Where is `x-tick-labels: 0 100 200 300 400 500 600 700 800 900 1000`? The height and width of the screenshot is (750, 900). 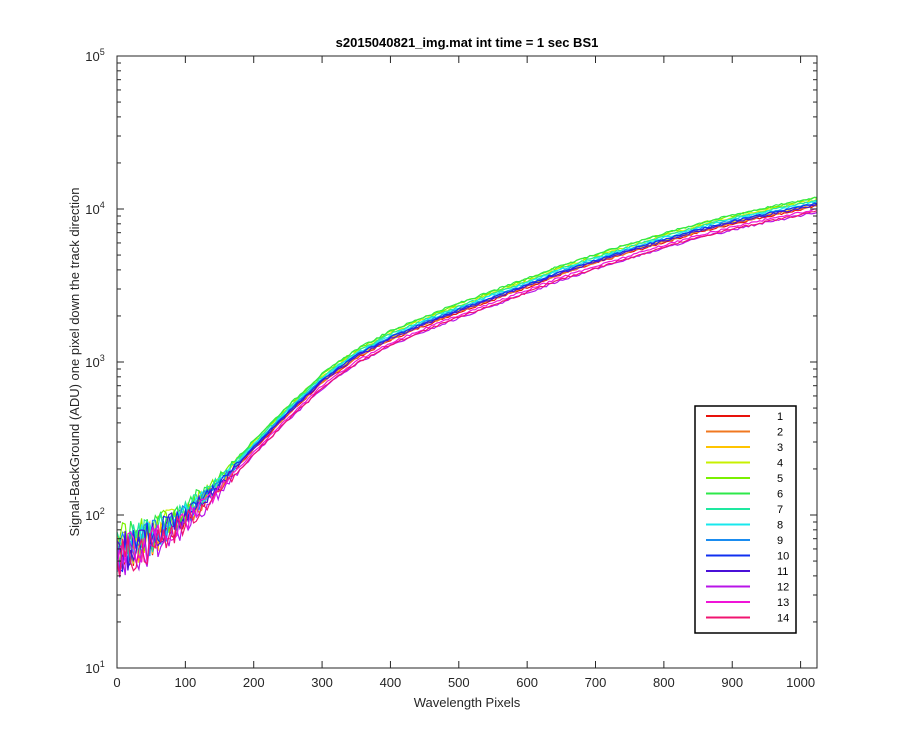
x-tick-labels: 0 100 200 300 400 500 600 700 800 900 1000 is located at coordinates (464, 682).